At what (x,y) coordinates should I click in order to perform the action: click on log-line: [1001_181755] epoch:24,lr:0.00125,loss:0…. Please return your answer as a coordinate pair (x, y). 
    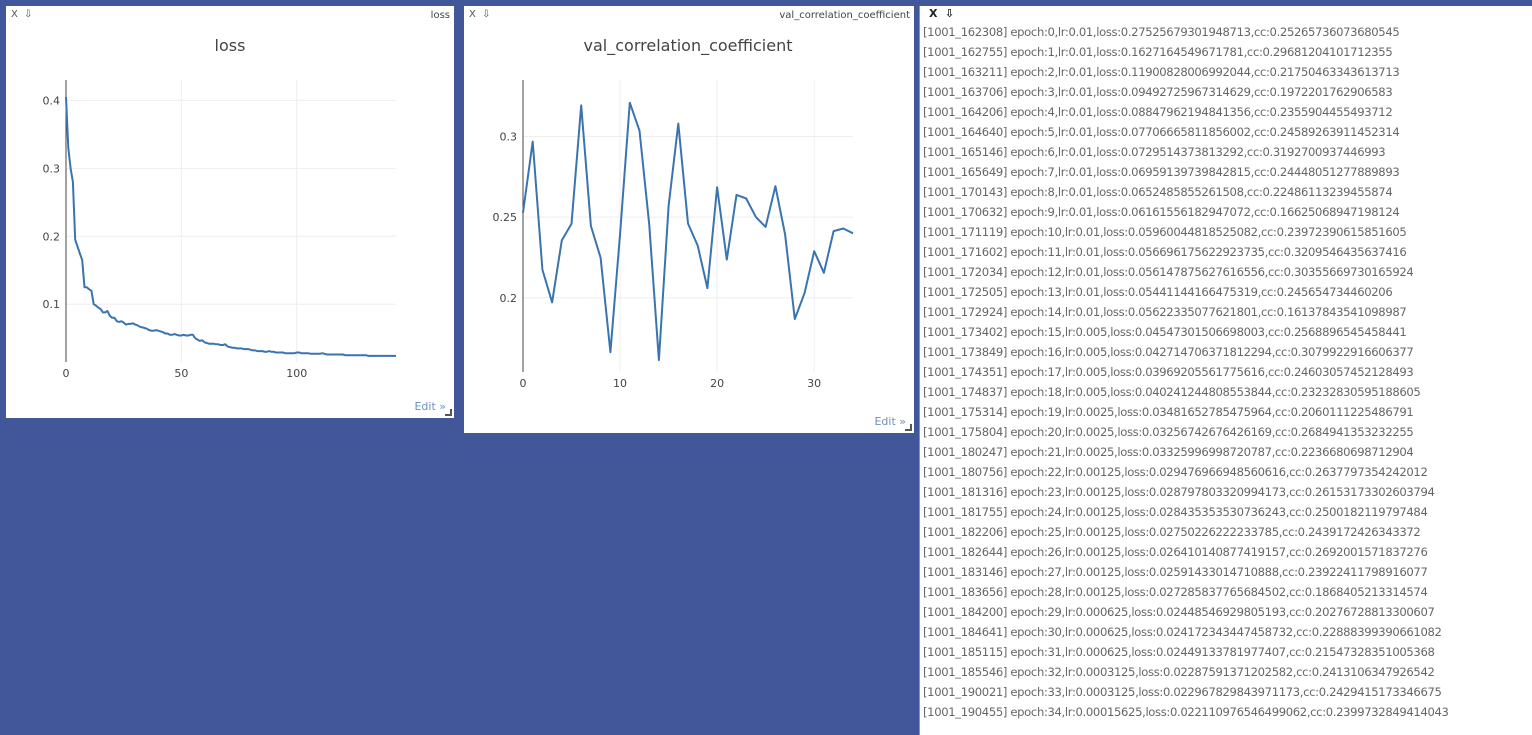
    Looking at the image, I should click on (1175, 512).